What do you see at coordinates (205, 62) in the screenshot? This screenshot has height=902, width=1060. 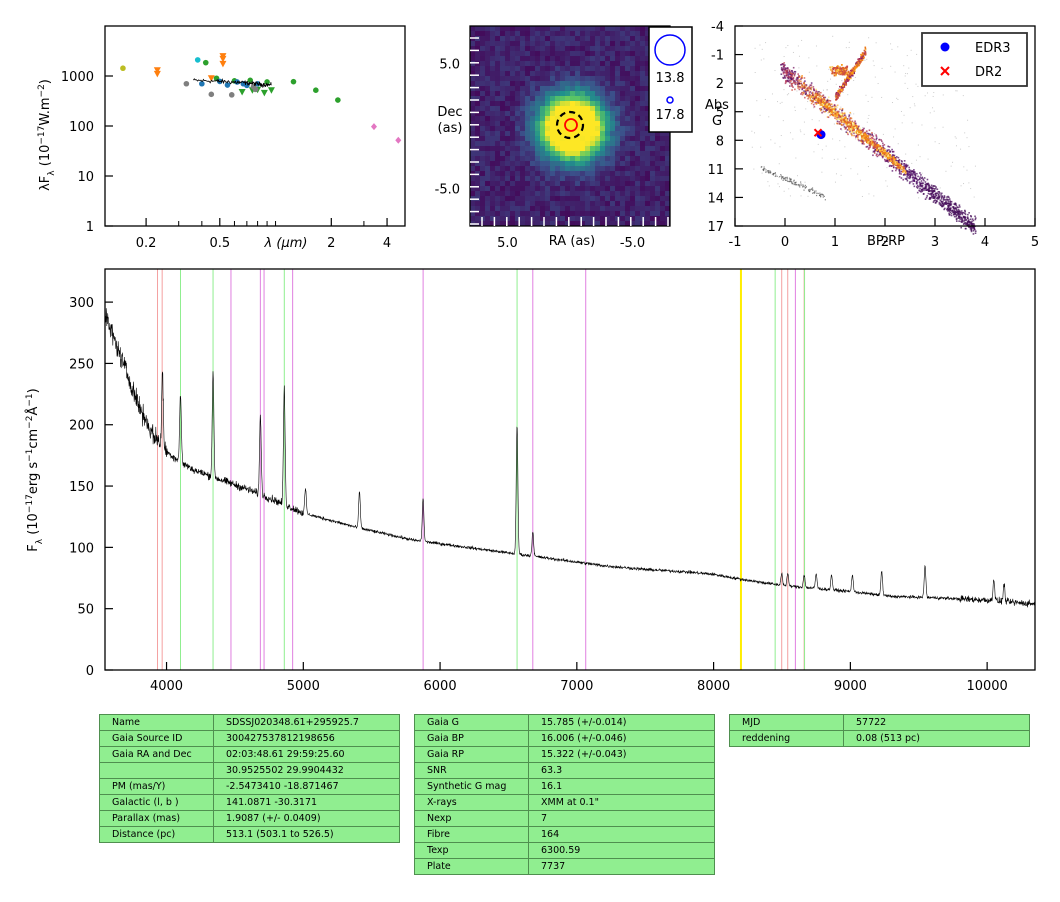 I see `sed-photometry-point` at bounding box center [205, 62].